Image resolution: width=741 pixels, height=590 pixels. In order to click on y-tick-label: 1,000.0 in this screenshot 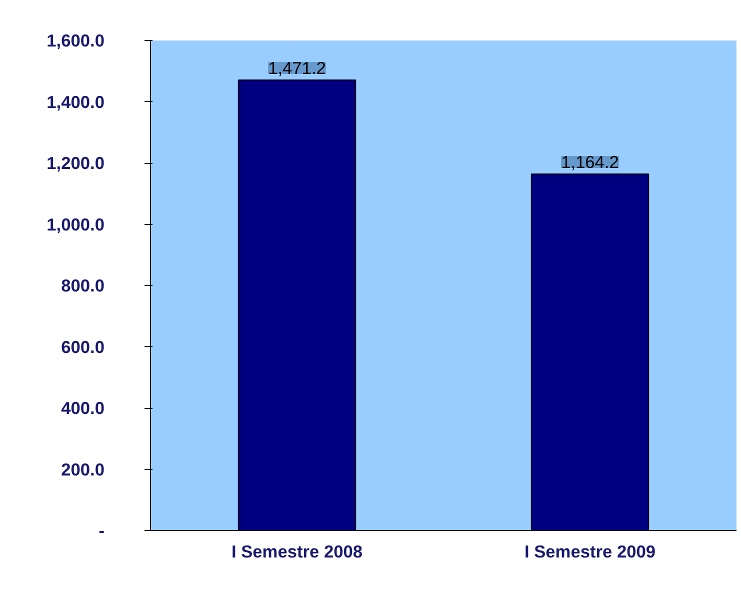, I will do `click(75, 224)`.